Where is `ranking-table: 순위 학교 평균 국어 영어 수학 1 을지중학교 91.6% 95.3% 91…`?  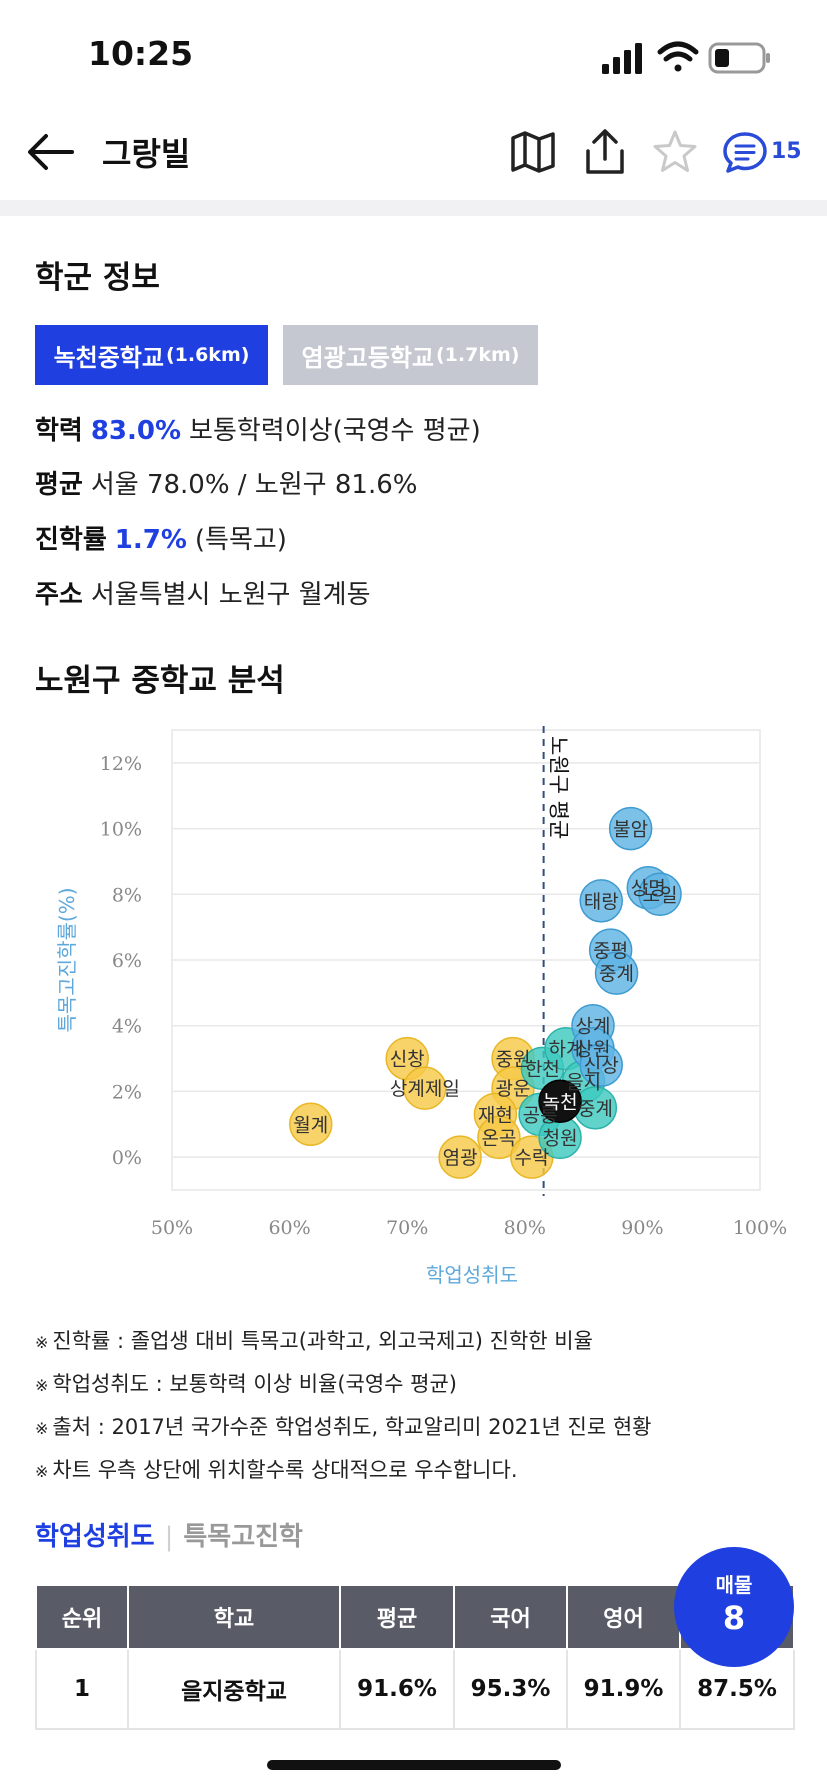
ranking-table: 순위 학교 평균 국어 영어 수학 1 을지중학교 91.6% 95.3% 91… is located at coordinates (415, 1657).